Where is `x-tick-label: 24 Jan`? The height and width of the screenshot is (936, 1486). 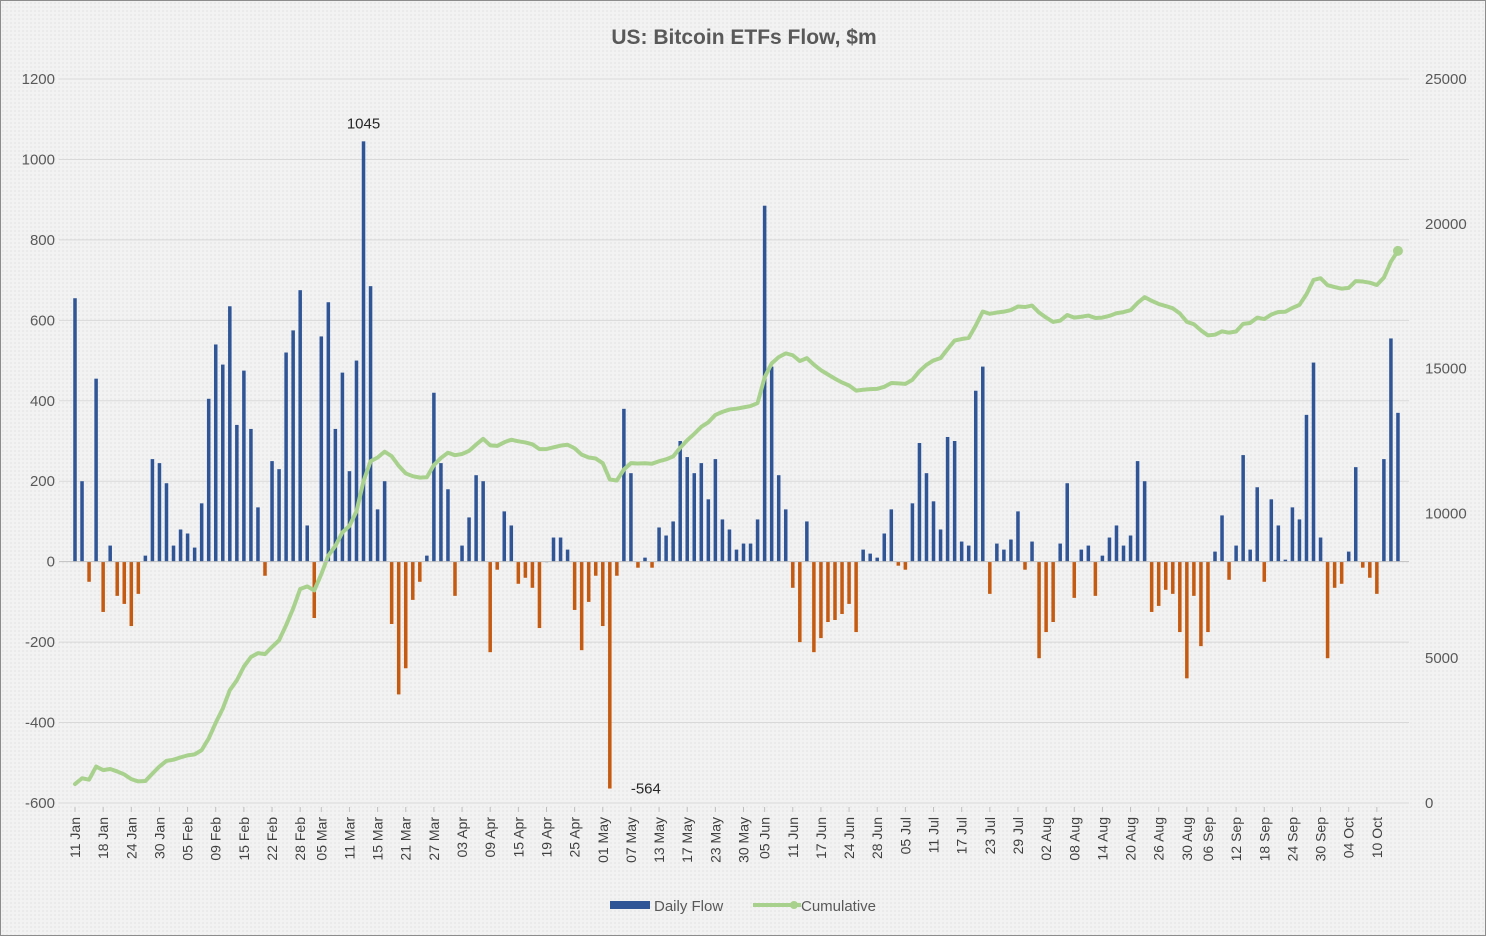 x-tick-label: 24 Jan is located at coordinates (131, 838).